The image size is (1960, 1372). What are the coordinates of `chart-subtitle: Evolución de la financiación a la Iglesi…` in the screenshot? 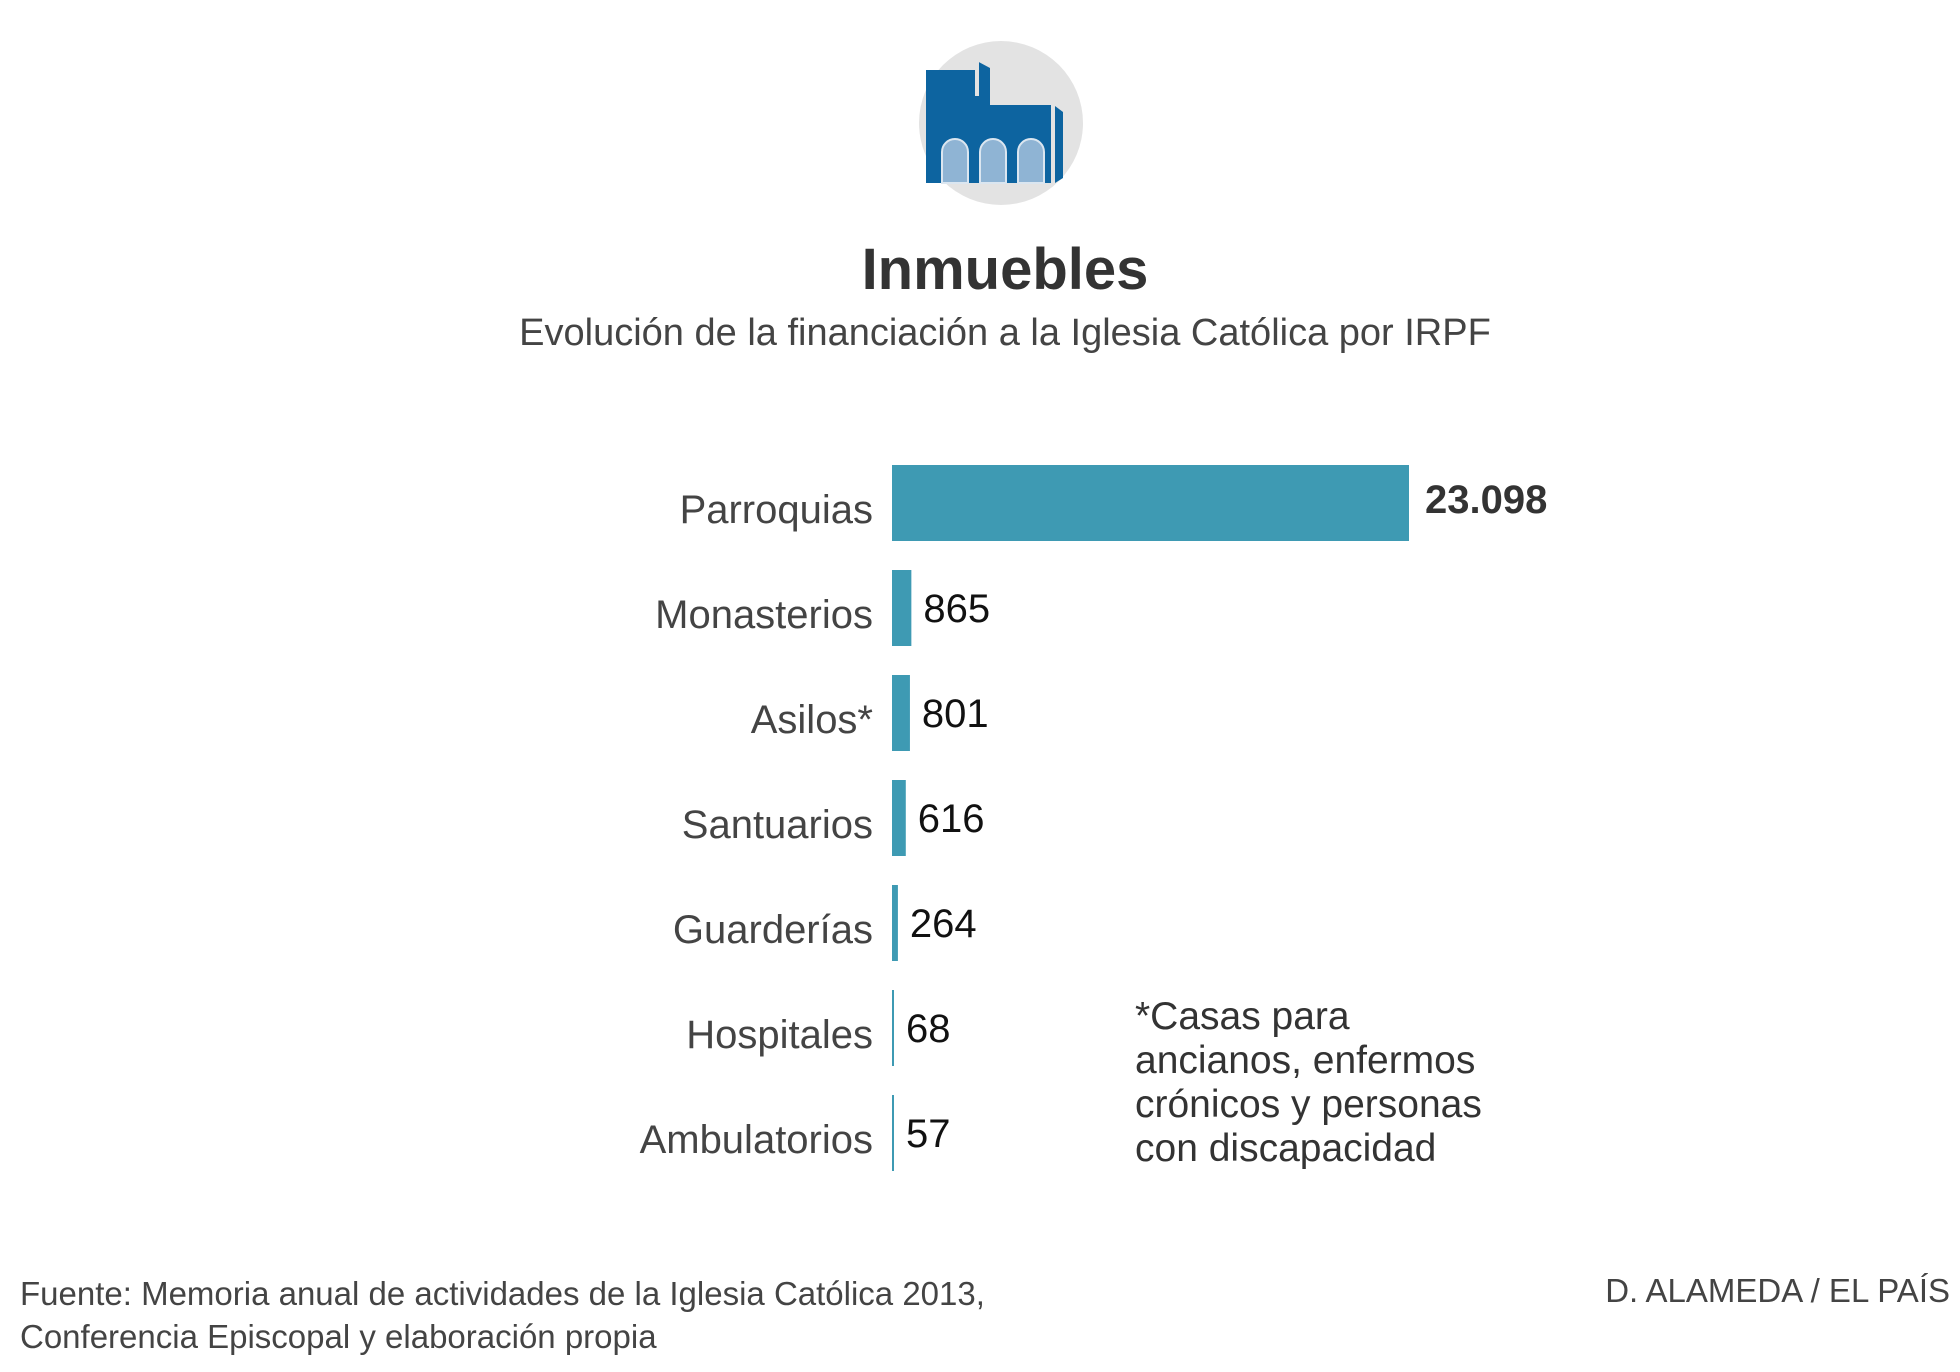 It's located at (1005, 333).